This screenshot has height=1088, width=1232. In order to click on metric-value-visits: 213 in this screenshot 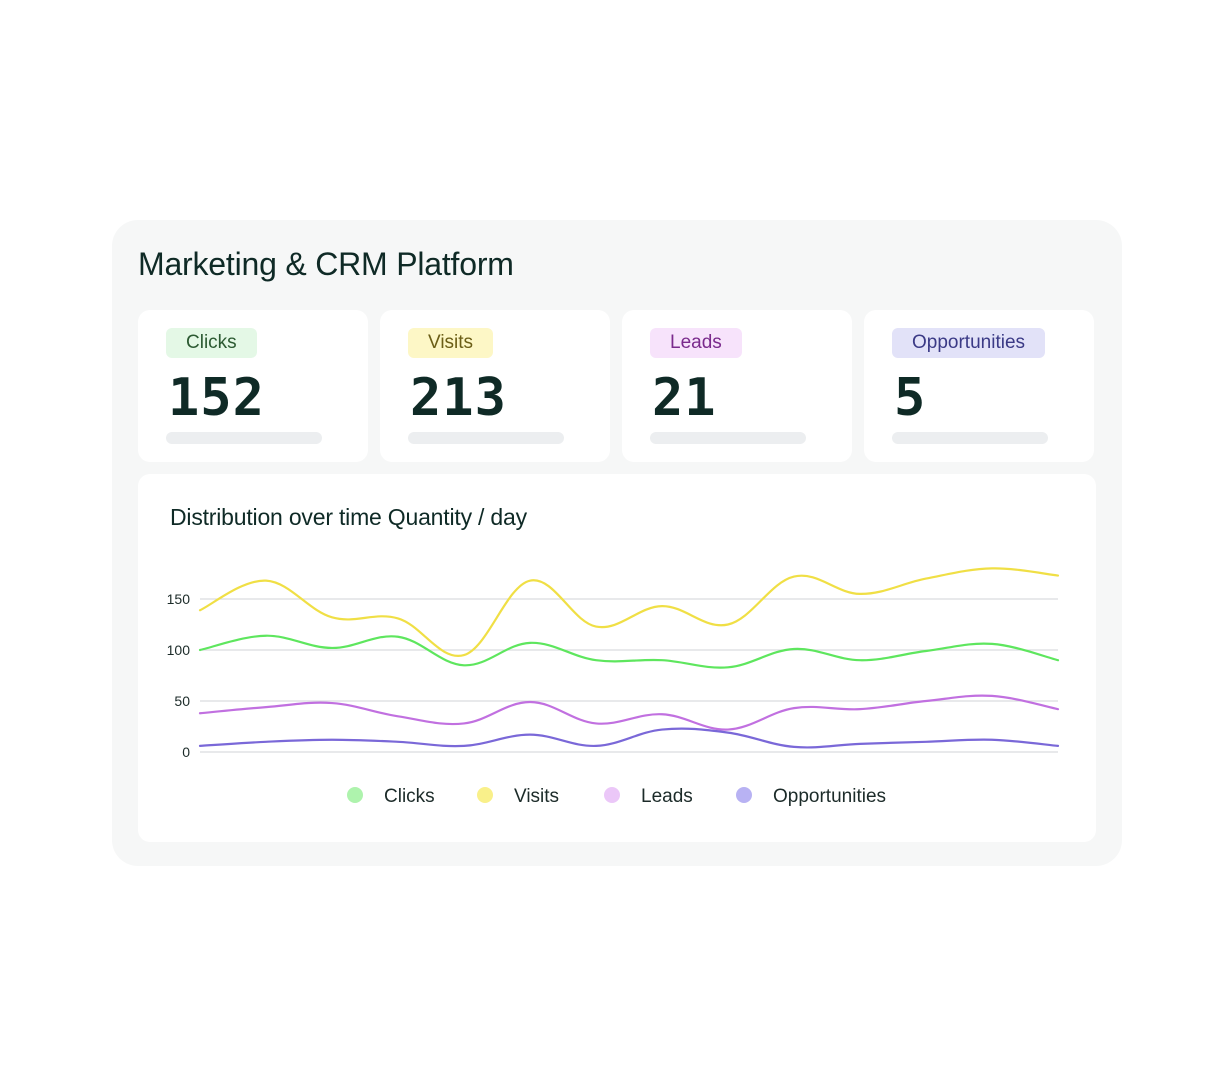, I will do `click(458, 398)`.